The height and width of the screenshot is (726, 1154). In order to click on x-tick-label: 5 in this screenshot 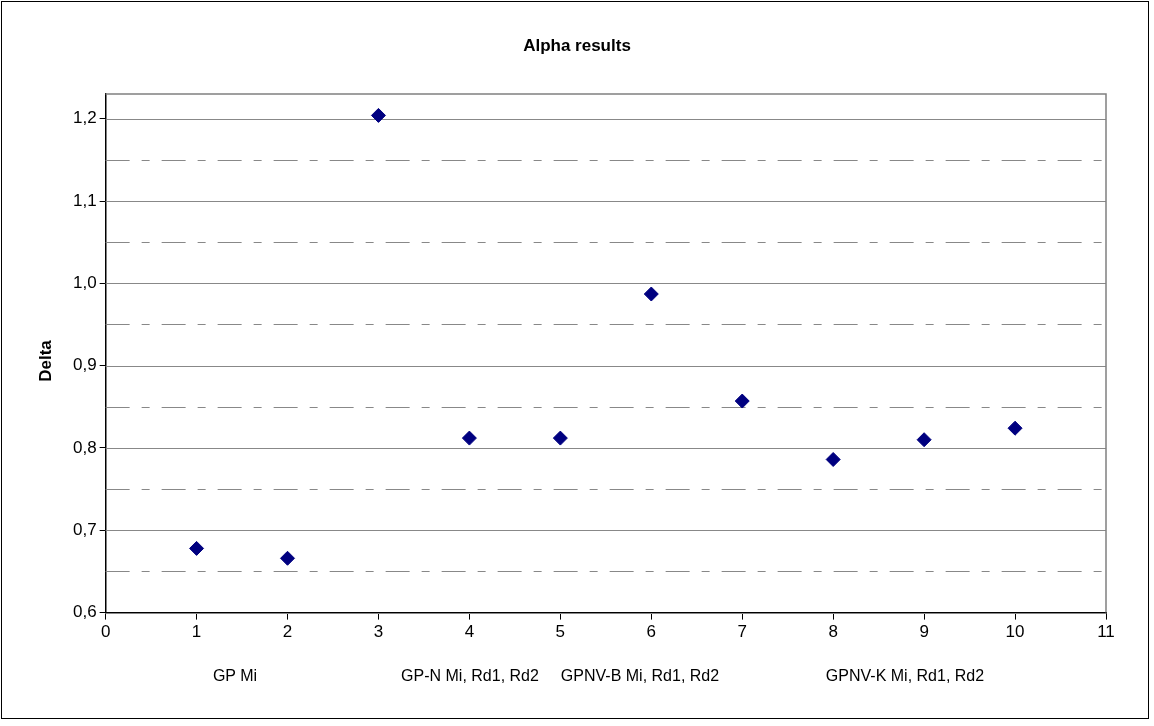, I will do `click(560, 632)`.